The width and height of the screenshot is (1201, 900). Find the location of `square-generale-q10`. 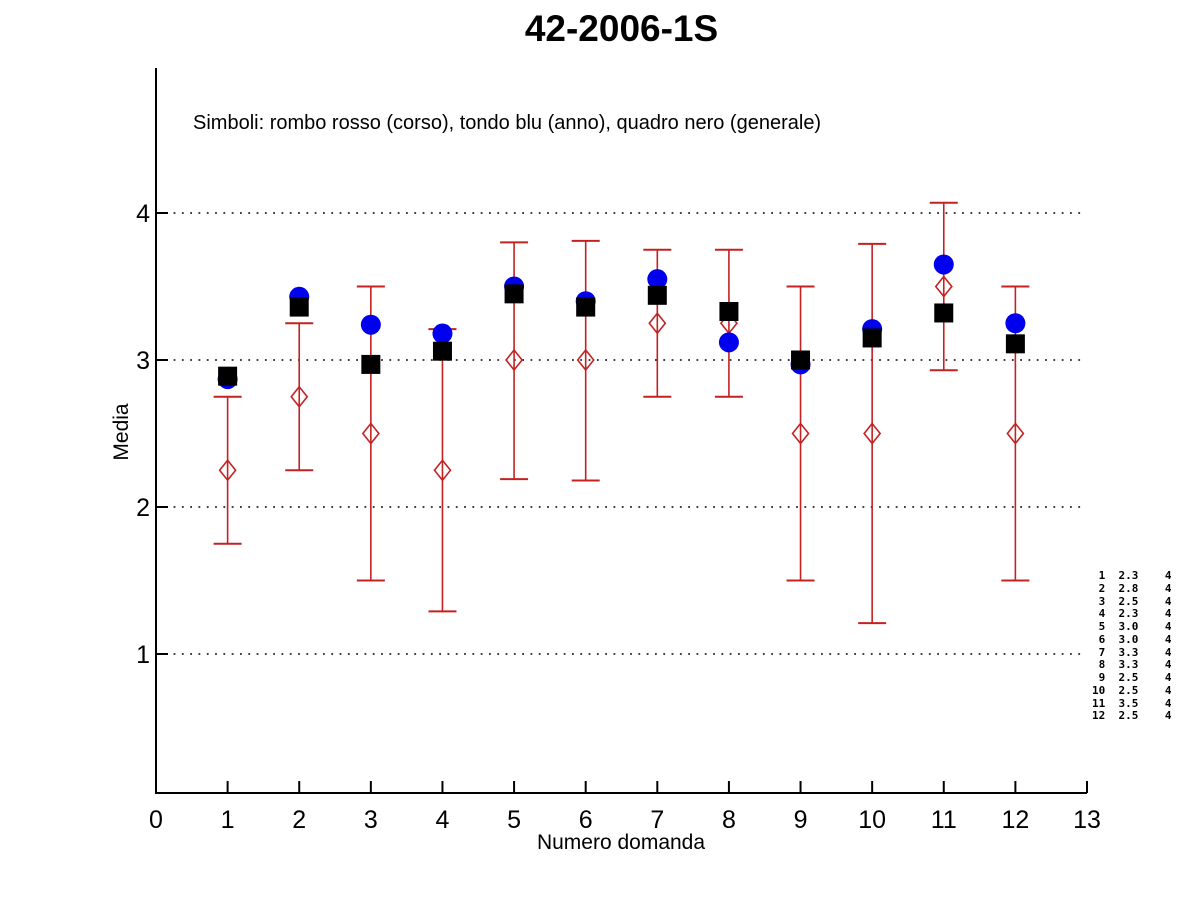

square-generale-q10 is located at coordinates (872, 338).